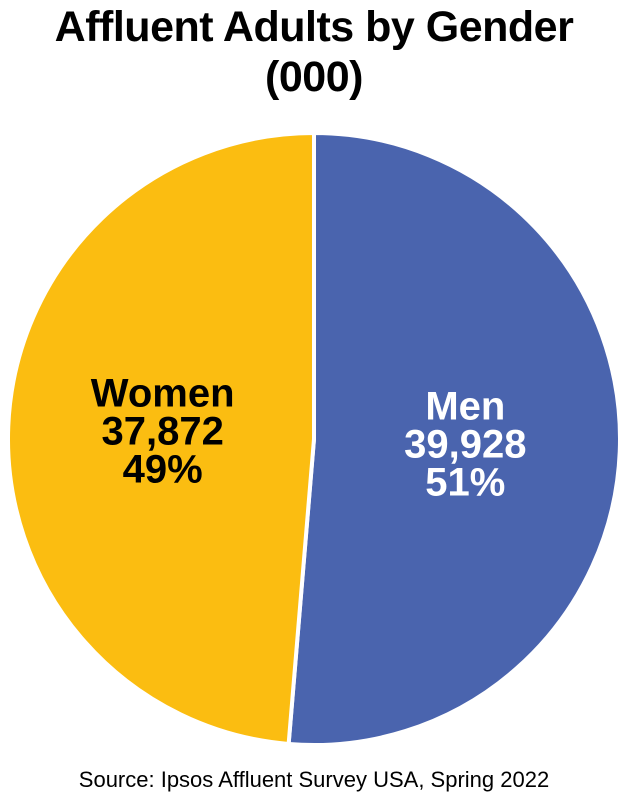  What do you see at coordinates (163, 394) in the screenshot?
I see `slice-label-women-name: Women` at bounding box center [163, 394].